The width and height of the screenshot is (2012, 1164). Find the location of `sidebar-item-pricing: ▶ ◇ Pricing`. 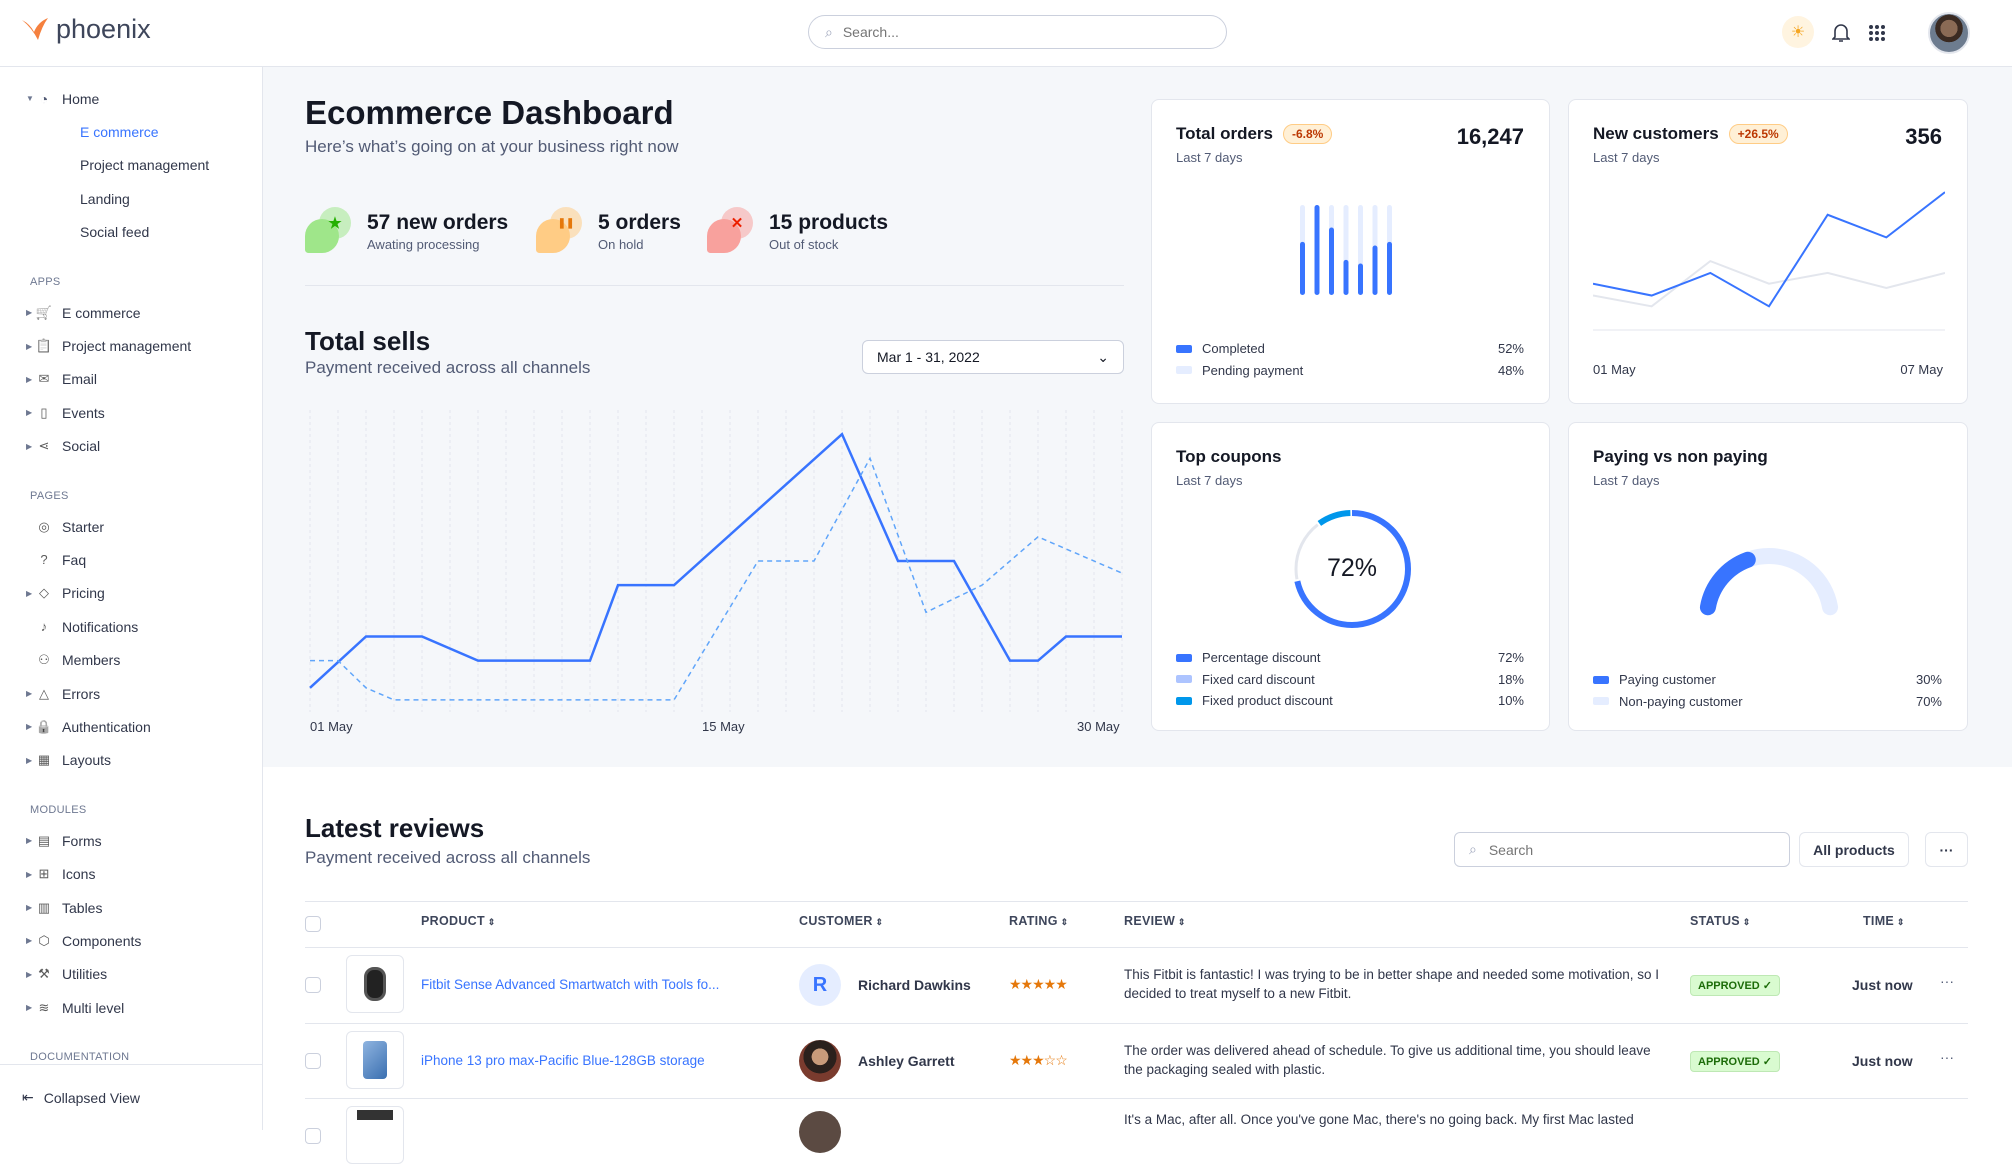

sidebar-item-pricing: ▶ ◇ Pricing is located at coordinates (131, 593).